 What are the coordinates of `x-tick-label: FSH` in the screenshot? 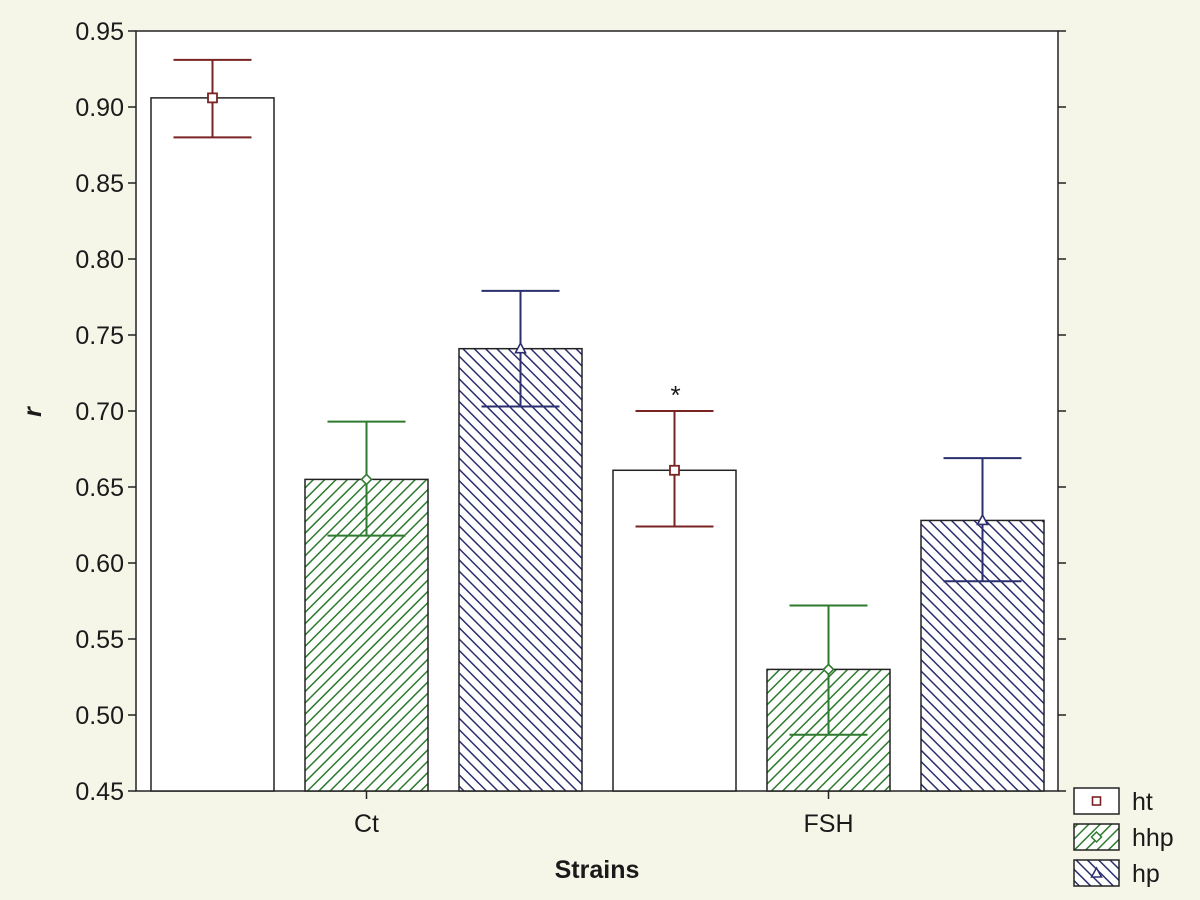 It's located at (829, 824).